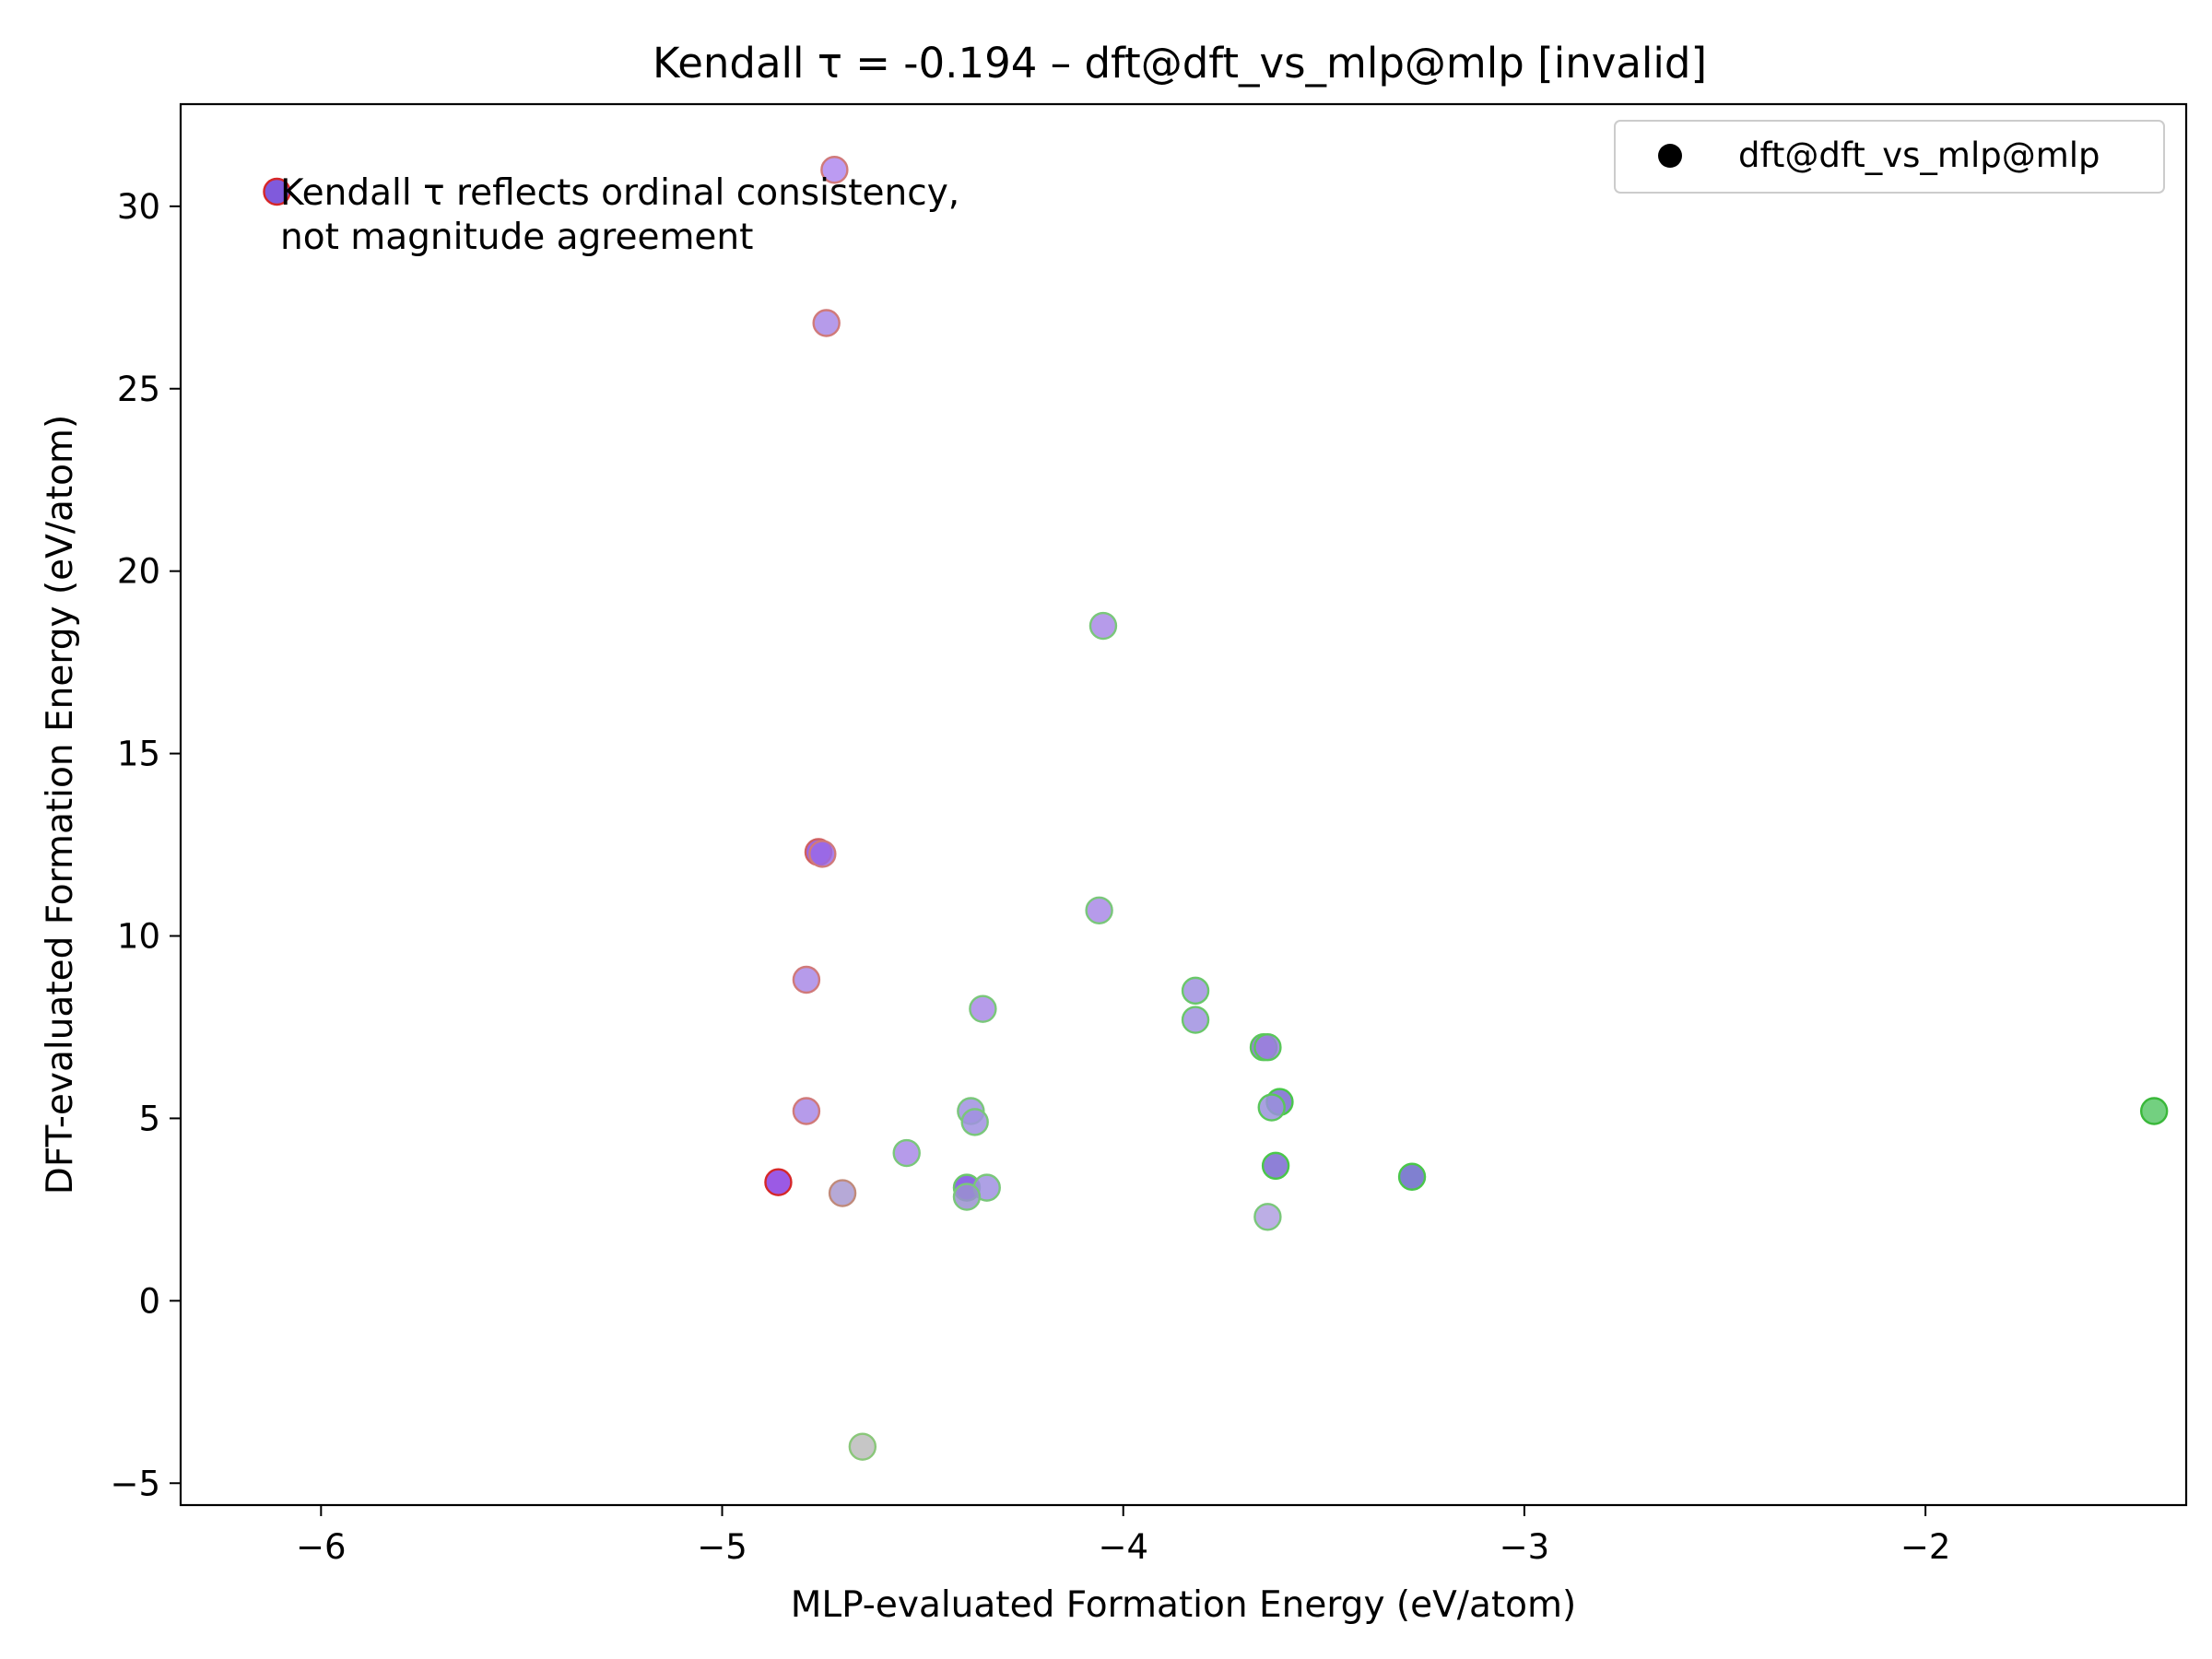 The image size is (2212, 1659). I want to click on x-tick-label: −2, so click(1925, 1547).